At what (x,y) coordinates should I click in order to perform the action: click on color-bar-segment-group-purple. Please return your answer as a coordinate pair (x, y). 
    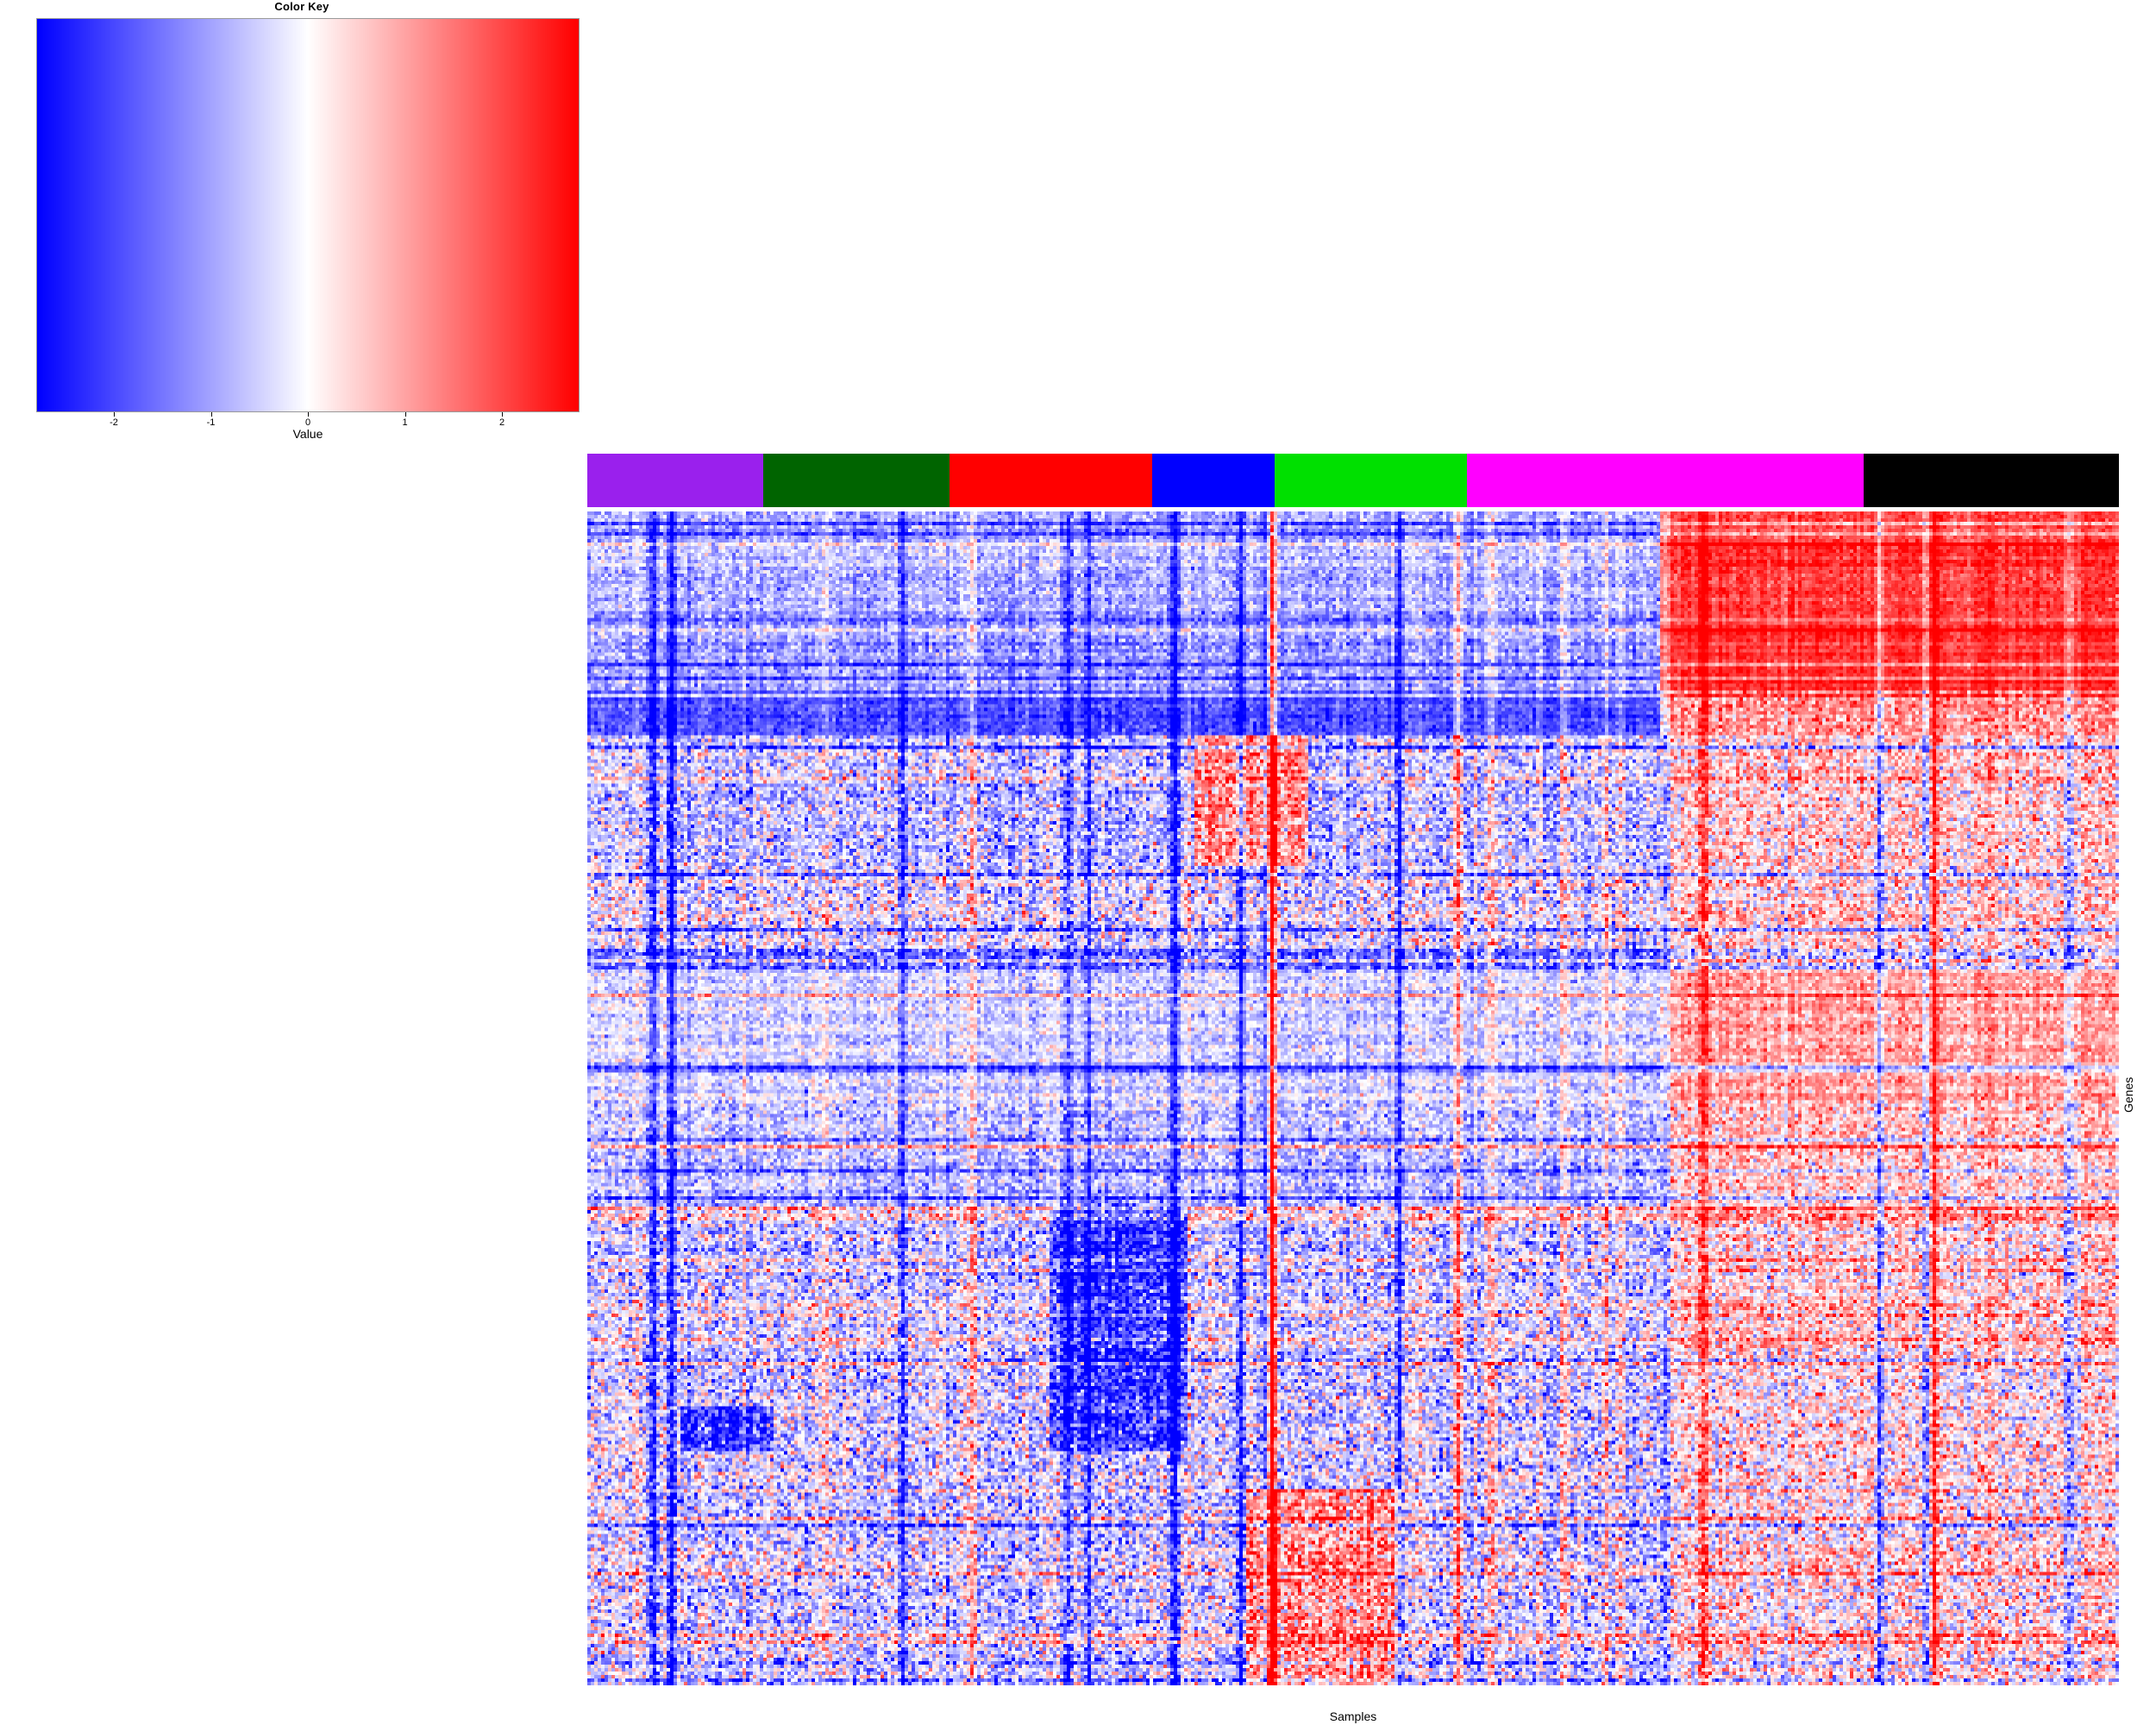
    Looking at the image, I should click on (675, 481).